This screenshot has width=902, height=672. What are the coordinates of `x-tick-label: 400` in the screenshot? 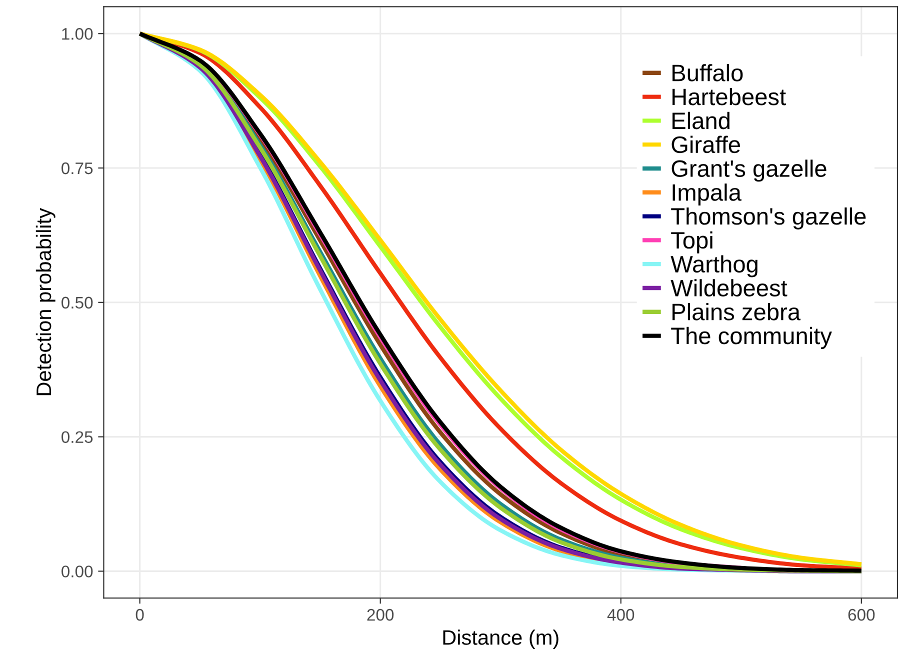 It's located at (620, 614).